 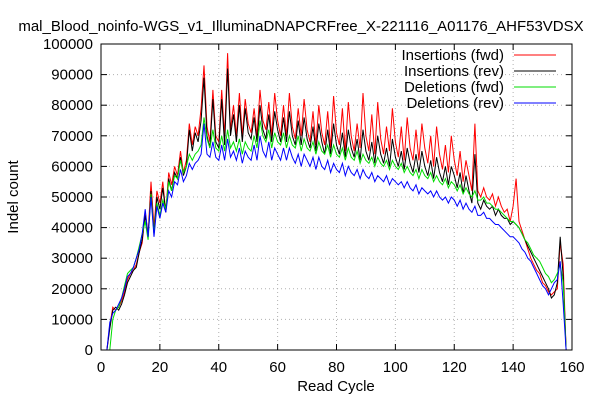 What do you see at coordinates (452, 55) in the screenshot?
I see `legend-label: Insertions (fwd)` at bounding box center [452, 55].